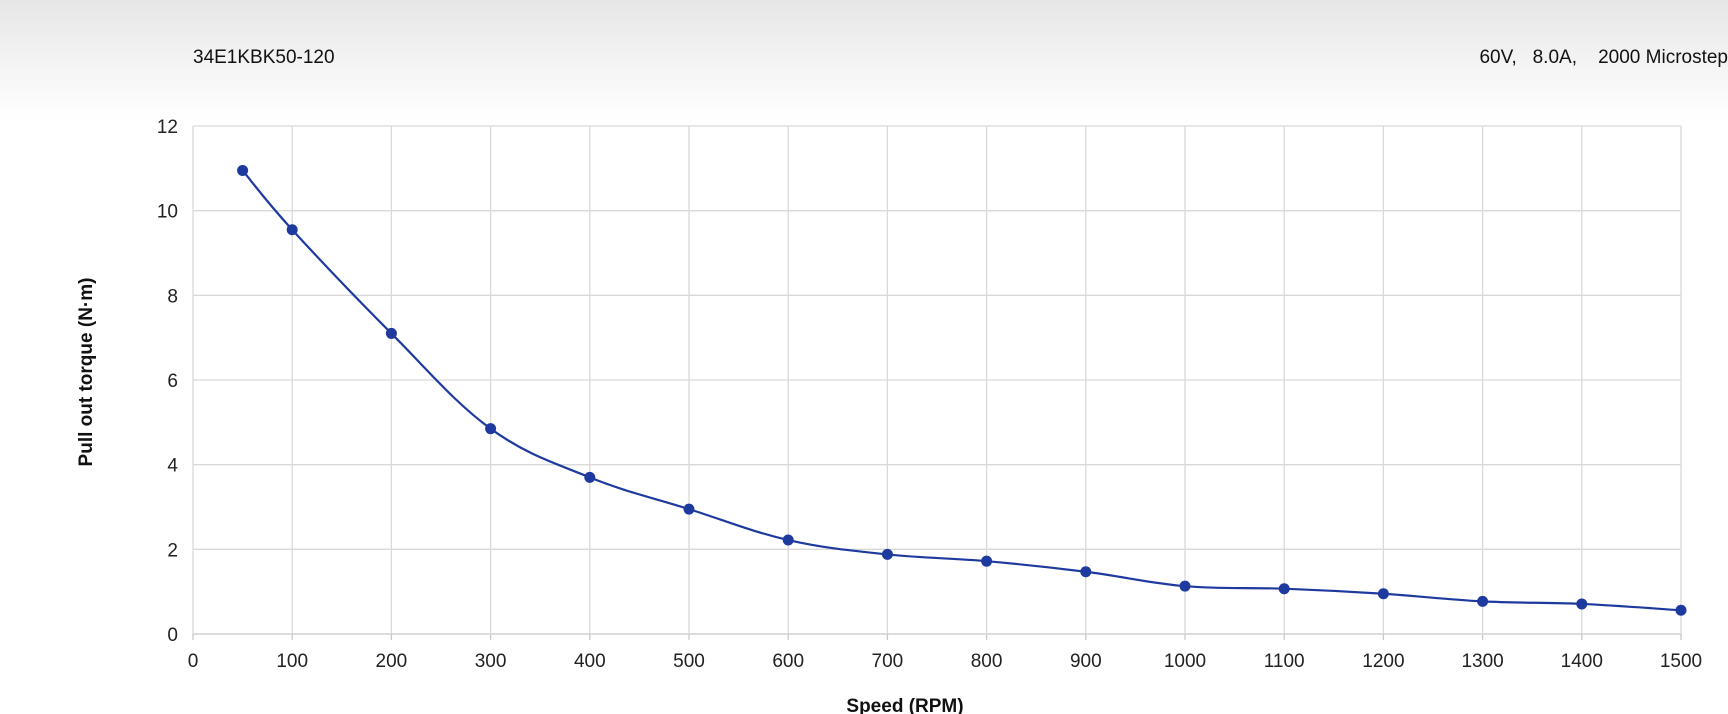 The width and height of the screenshot is (1728, 714). Describe the element at coordinates (1185, 661) in the screenshot. I see `x-tick-label: 1000` at that location.